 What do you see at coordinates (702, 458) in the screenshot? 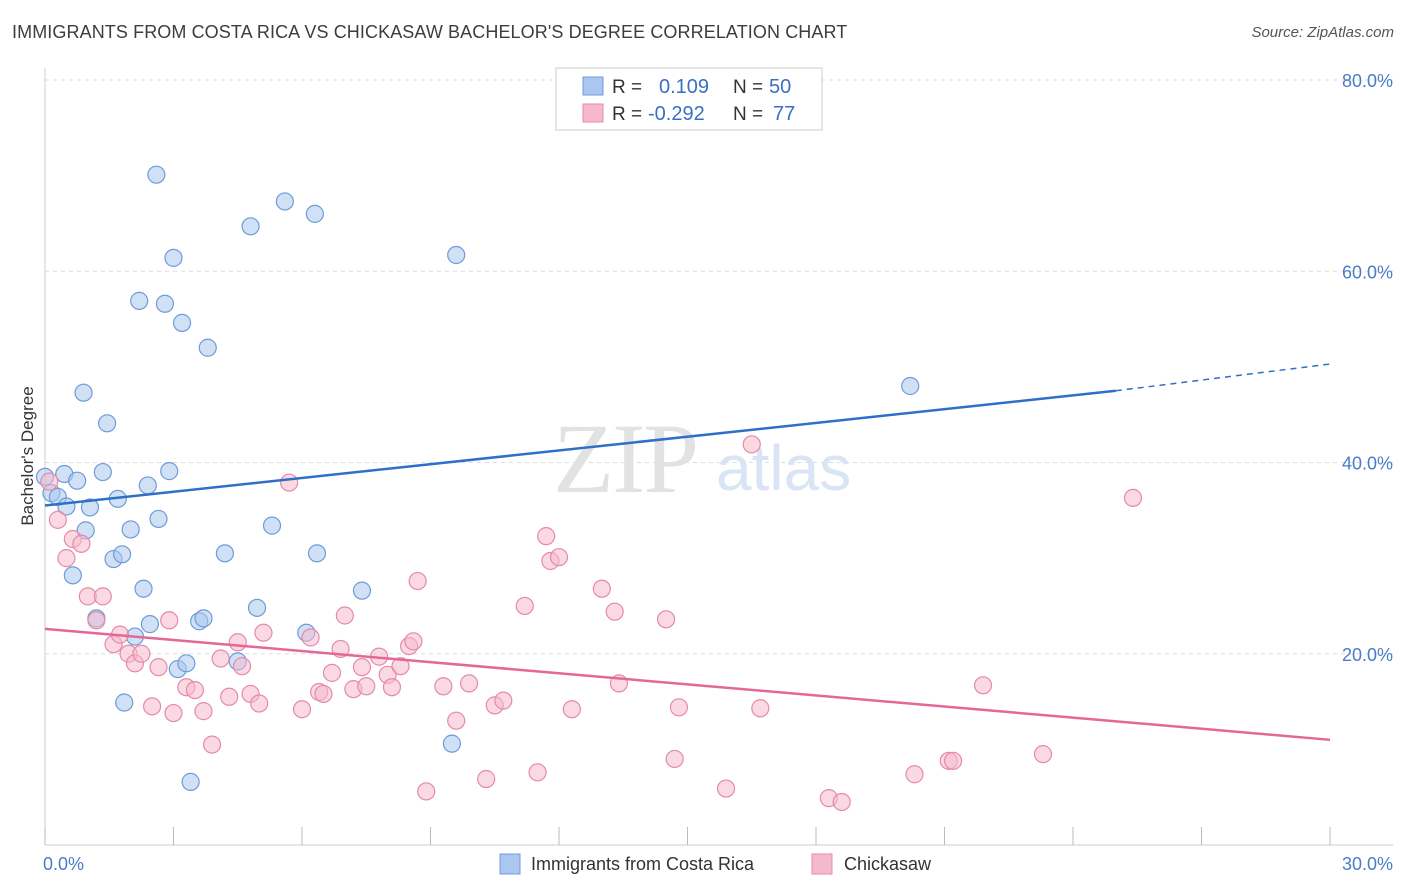
I see `watermark: ZIP atlas` at bounding box center [702, 458].